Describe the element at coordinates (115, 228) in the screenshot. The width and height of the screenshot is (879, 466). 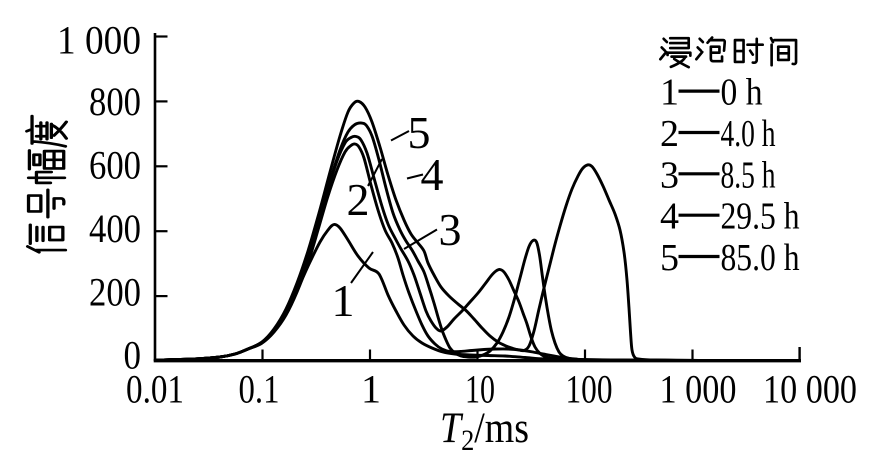
I see `svg-text: 400` at that location.